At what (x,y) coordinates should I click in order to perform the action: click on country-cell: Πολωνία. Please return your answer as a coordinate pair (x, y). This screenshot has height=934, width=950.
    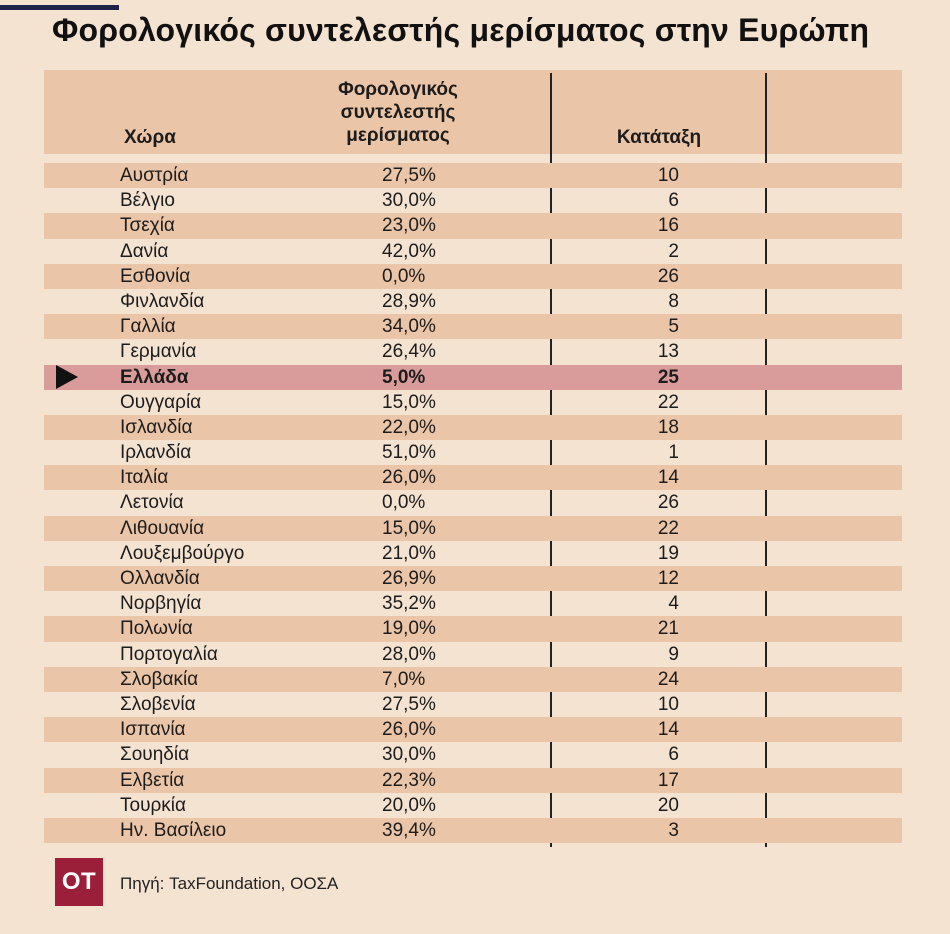
    Looking at the image, I should click on (156, 629).